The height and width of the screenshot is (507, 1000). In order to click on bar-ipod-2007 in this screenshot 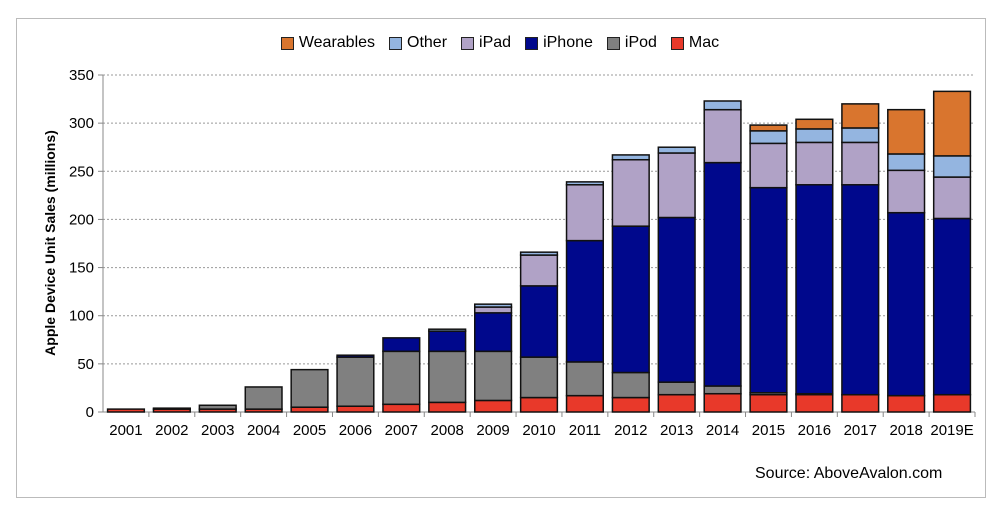, I will do `click(401, 378)`.